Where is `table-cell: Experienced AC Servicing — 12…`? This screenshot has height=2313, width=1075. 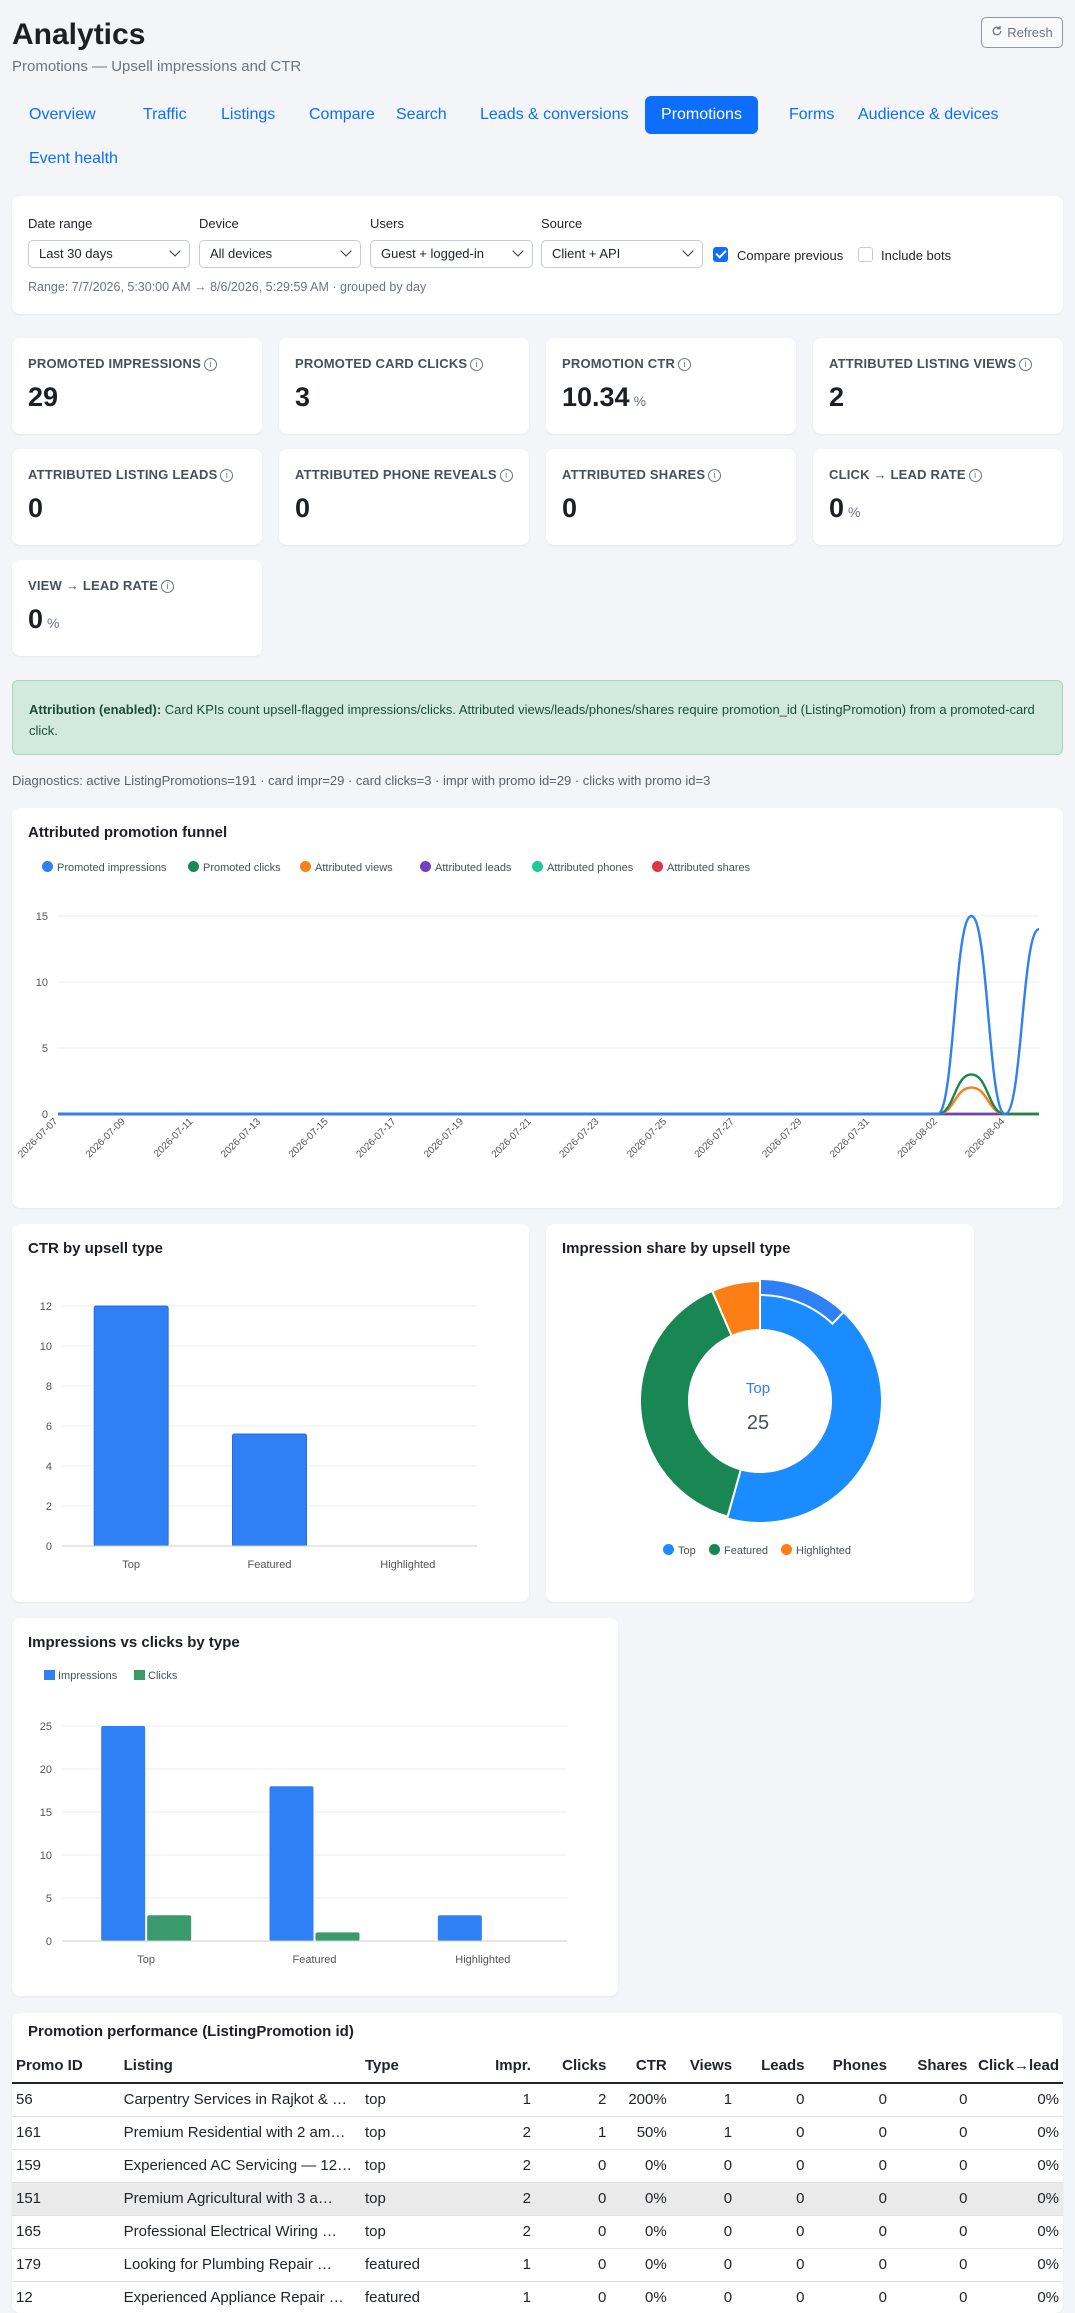 table-cell: Experienced AC Servicing — 12… is located at coordinates (240, 2166).